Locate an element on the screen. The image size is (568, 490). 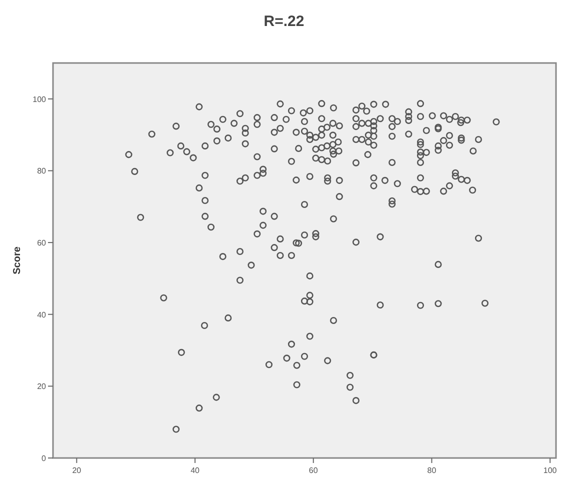
y-tick-label: 40 is located at coordinates (42, 315).